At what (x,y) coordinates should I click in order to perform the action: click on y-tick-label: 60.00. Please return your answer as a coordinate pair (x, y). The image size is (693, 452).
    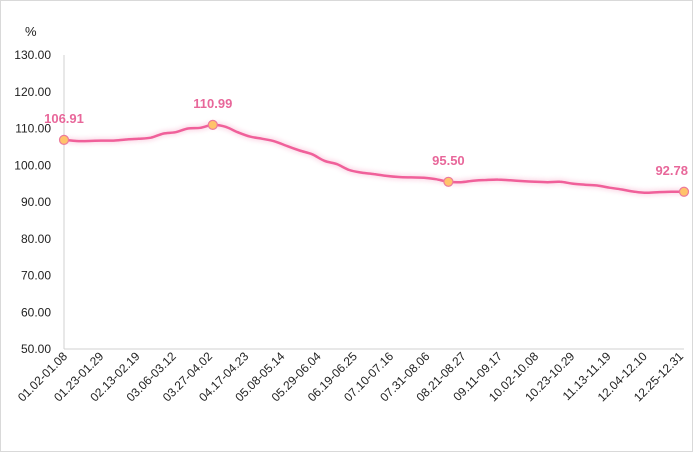
    Looking at the image, I should click on (36, 312).